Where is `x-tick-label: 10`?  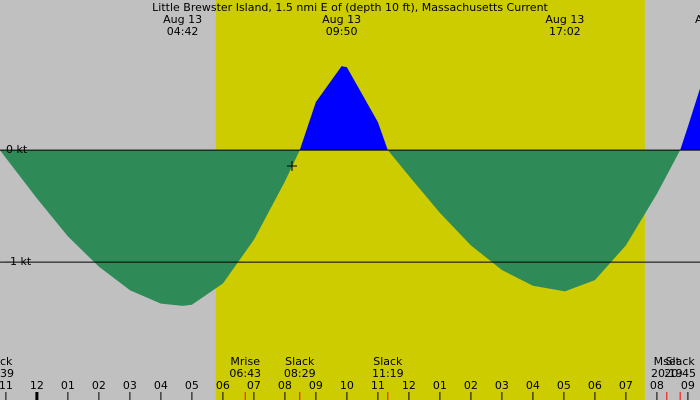 x-tick-label: 10 is located at coordinates (347, 385).